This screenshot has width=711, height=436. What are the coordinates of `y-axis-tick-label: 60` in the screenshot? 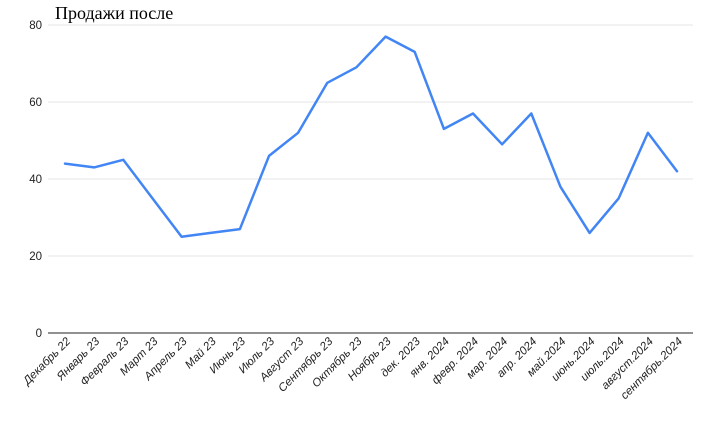 It's located at (35, 103).